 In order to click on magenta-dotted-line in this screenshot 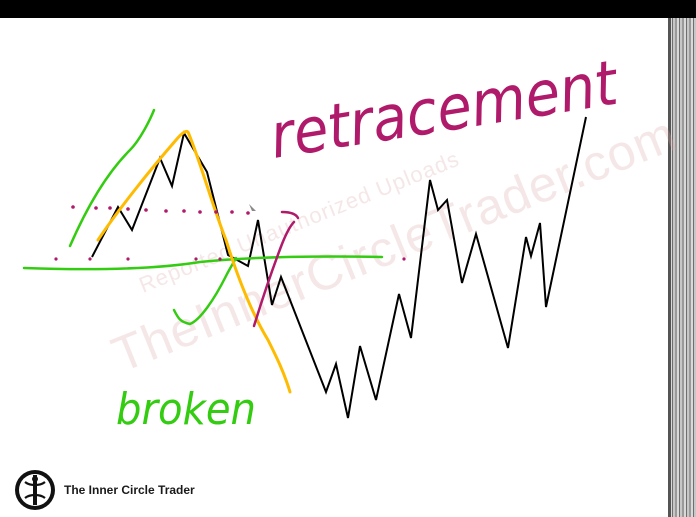, I will do `click(160, 210)`.